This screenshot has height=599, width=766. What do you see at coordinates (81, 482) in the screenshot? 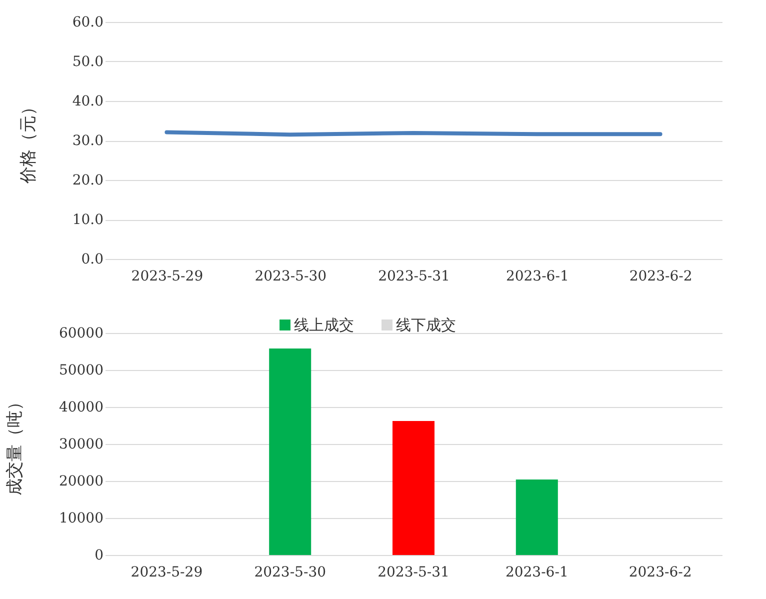
I see `y-tick-label: 20000` at bounding box center [81, 482].